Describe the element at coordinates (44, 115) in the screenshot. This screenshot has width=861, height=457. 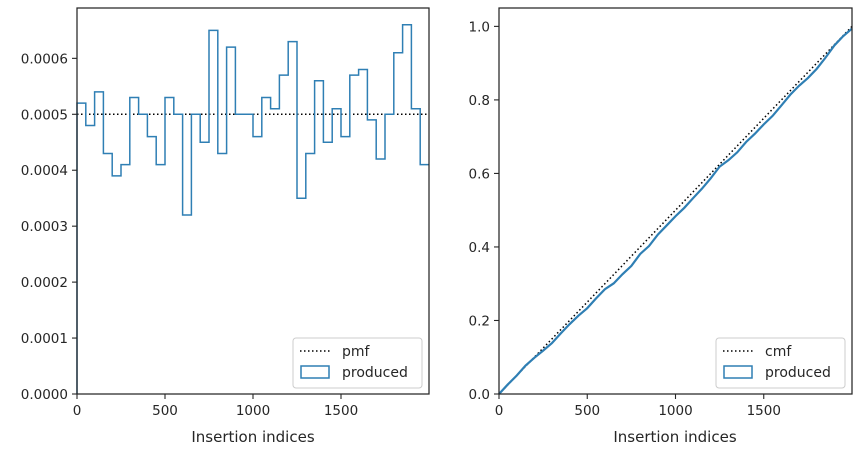
I see `y-tick-label: 0.0005` at that location.